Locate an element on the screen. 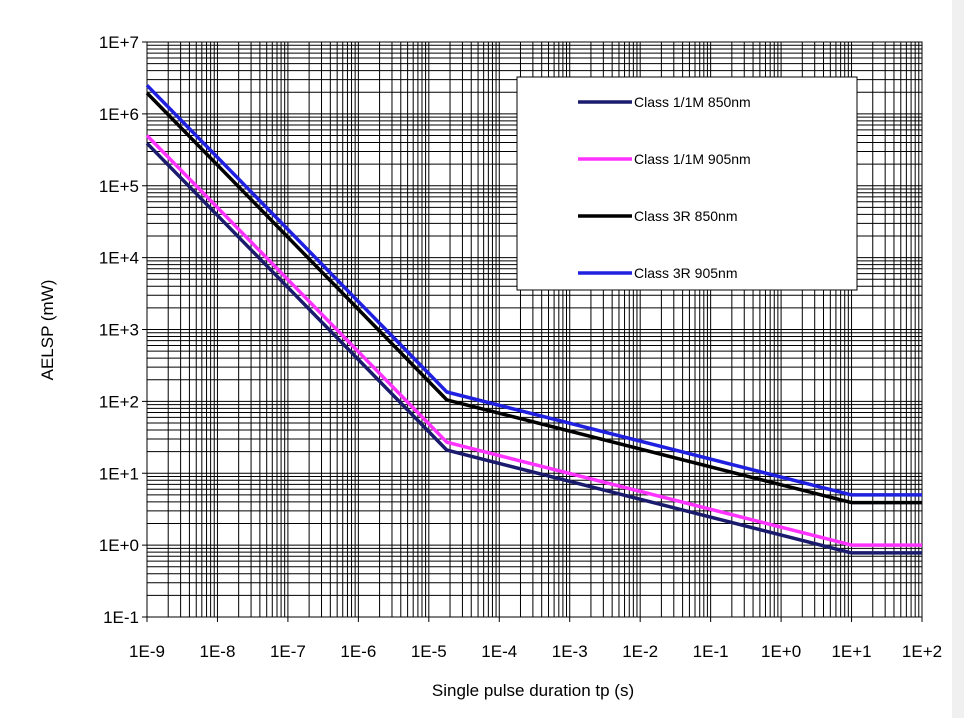 The height and width of the screenshot is (718, 964). y-tick-label: 1E+1 is located at coordinates (119, 473).